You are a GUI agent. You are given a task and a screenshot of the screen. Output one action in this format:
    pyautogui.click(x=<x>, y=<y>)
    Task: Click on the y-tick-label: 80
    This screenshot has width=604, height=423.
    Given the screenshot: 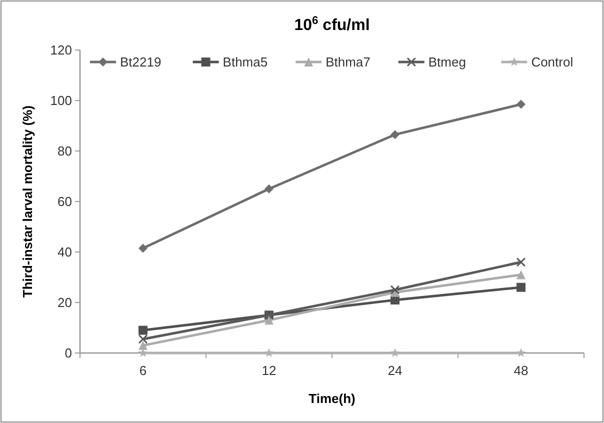 What is the action you would take?
    pyautogui.click(x=65, y=151)
    